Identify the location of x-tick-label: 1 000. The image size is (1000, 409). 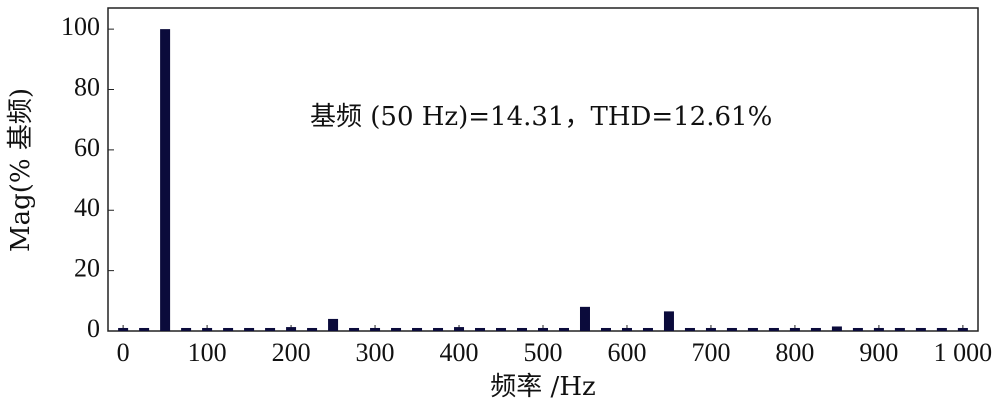
(963, 352).